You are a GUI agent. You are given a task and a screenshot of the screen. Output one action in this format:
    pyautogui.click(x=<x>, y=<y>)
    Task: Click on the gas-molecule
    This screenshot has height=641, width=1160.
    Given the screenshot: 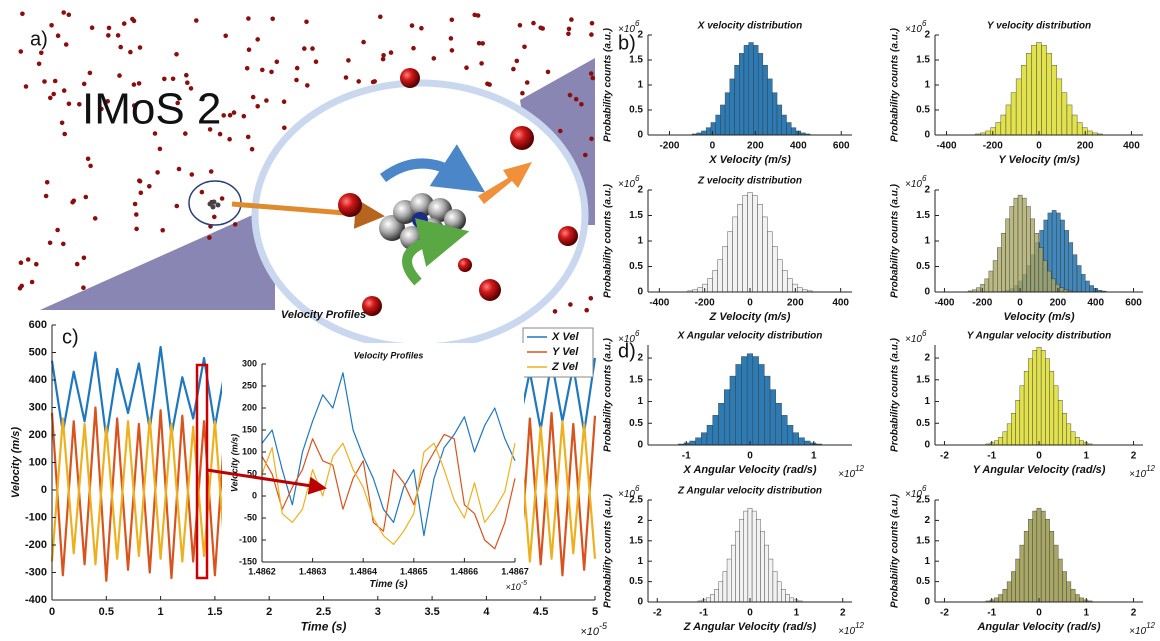 What is the action you would take?
    pyautogui.click(x=522, y=138)
    